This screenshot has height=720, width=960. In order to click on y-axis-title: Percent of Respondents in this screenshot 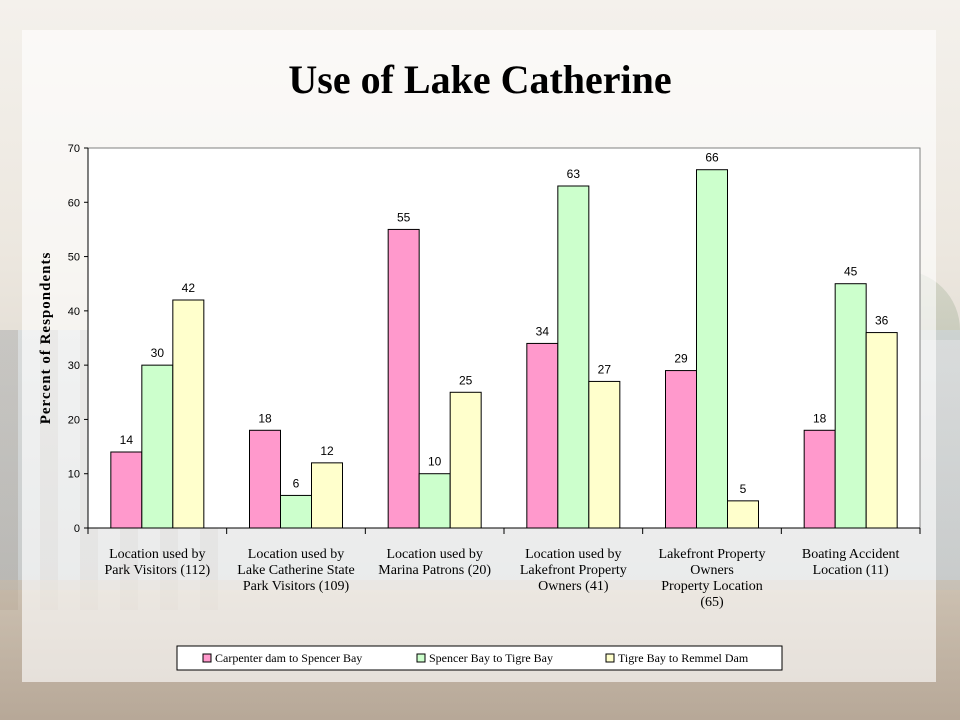, I will do `click(46, 338)`.